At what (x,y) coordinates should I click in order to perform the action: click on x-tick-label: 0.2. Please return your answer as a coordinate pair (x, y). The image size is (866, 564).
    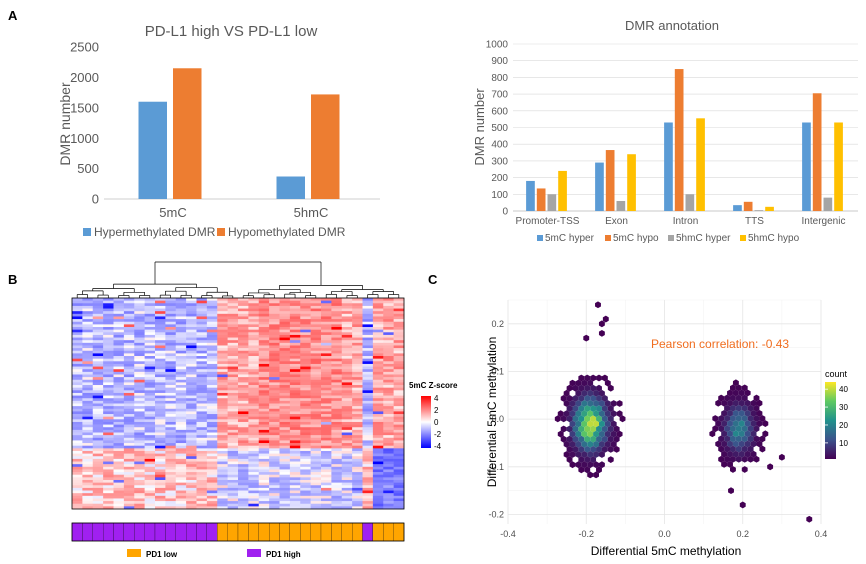
    Looking at the image, I should click on (742, 534).